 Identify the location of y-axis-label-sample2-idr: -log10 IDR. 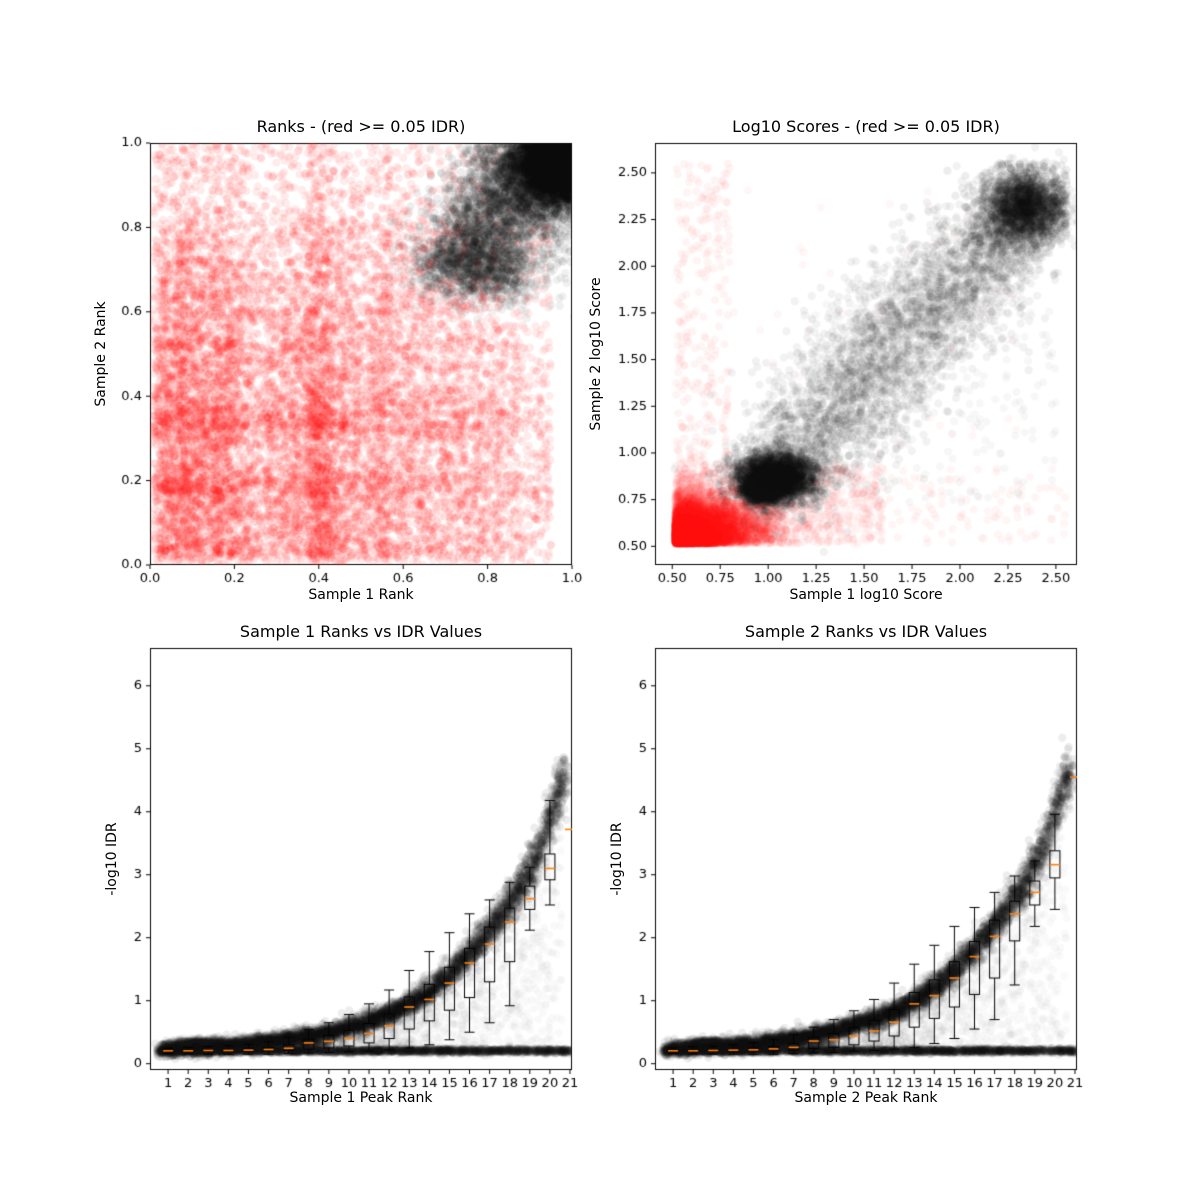
(617, 859).